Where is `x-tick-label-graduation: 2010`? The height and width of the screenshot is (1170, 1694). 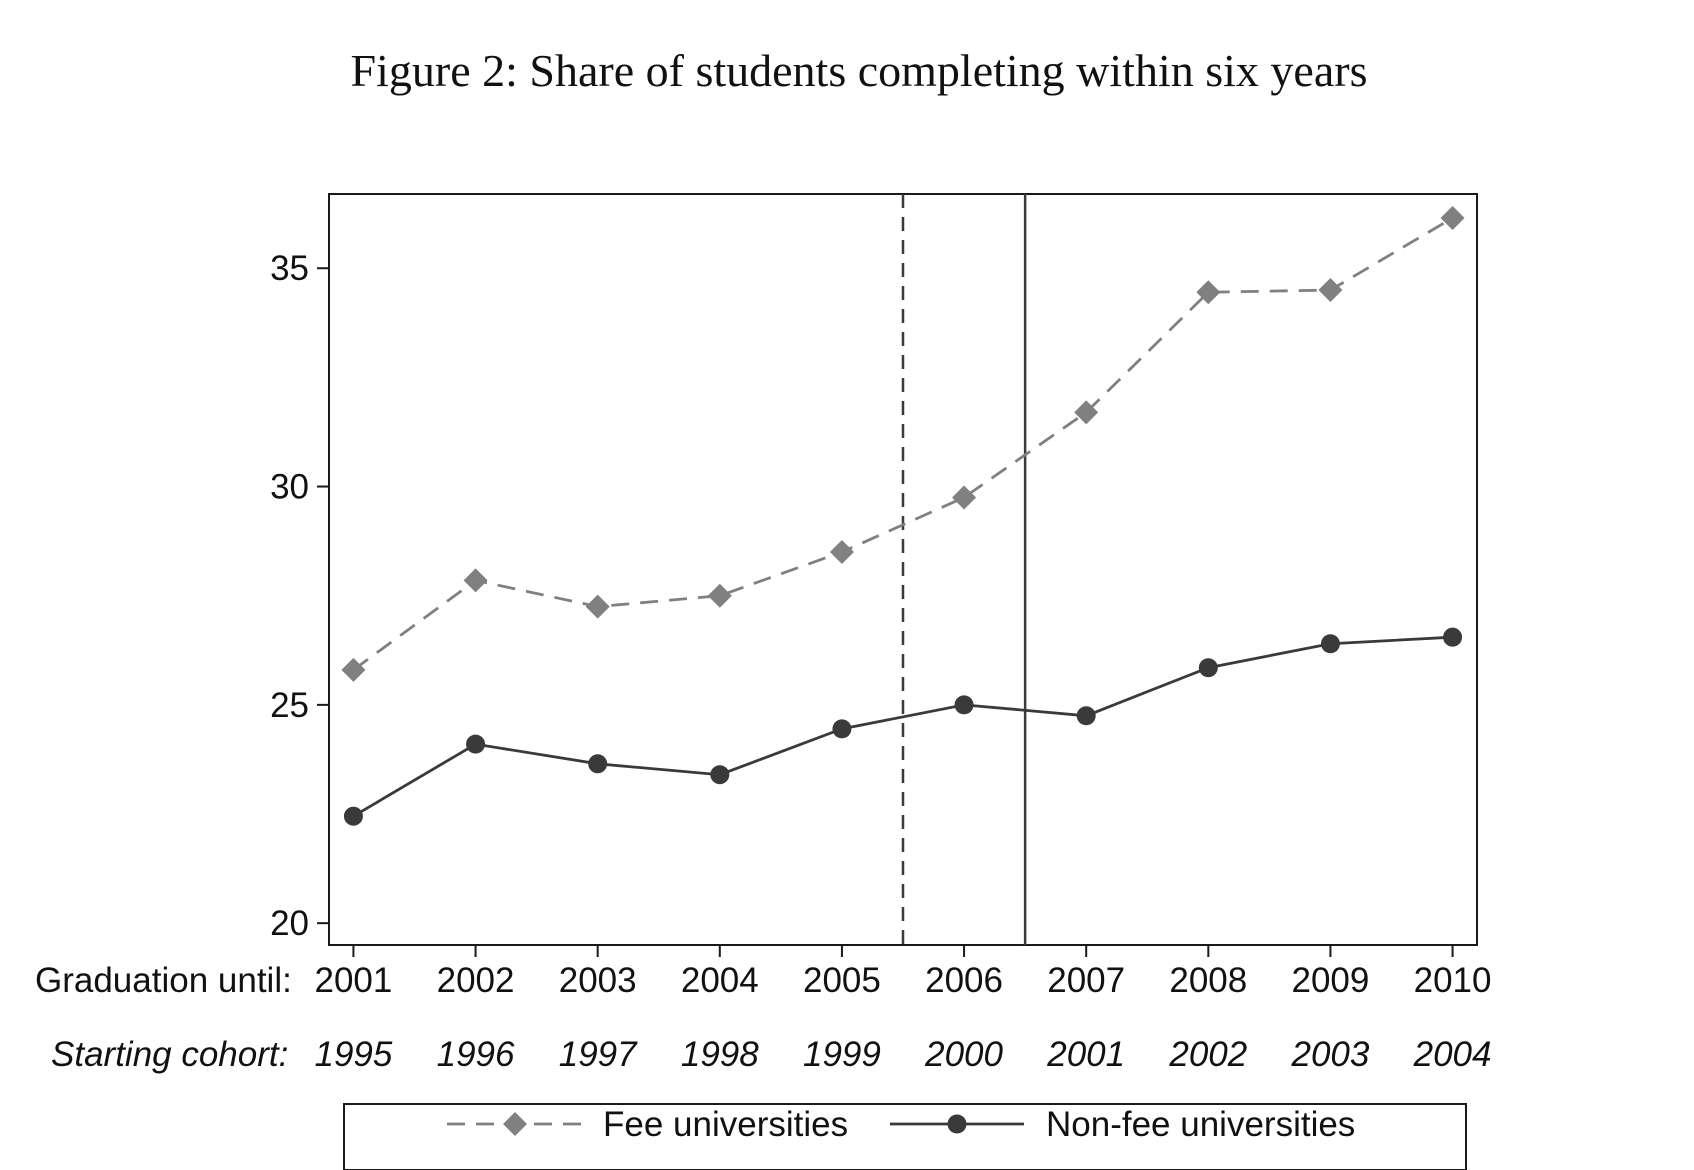 x-tick-label-graduation: 2010 is located at coordinates (1453, 980).